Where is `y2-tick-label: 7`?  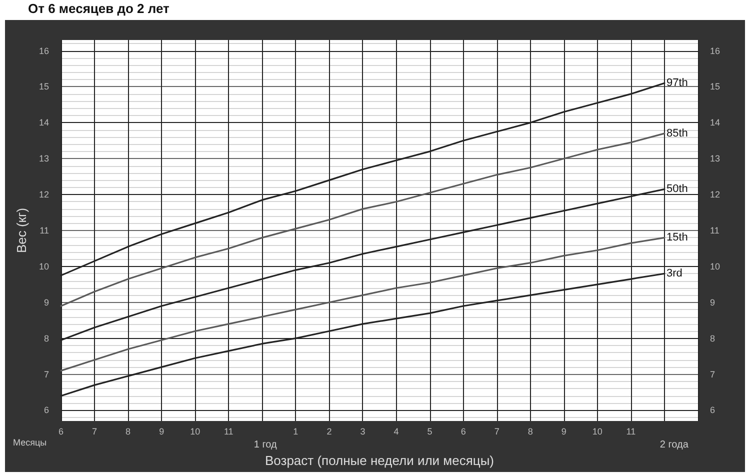
y2-tick-label: 7 is located at coordinates (713, 374).